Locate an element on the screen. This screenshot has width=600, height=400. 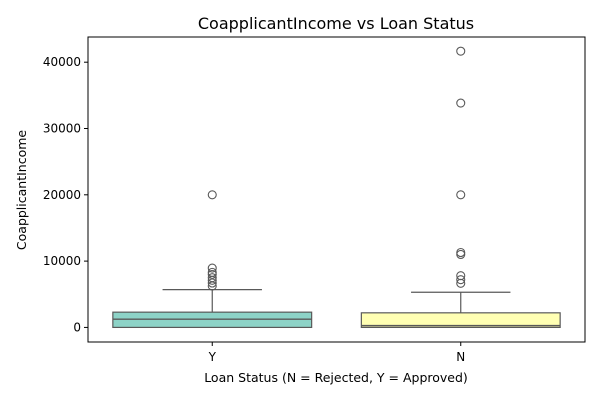
chart-title: CoapplicantIncome vs Loan Status is located at coordinates (336, 23).